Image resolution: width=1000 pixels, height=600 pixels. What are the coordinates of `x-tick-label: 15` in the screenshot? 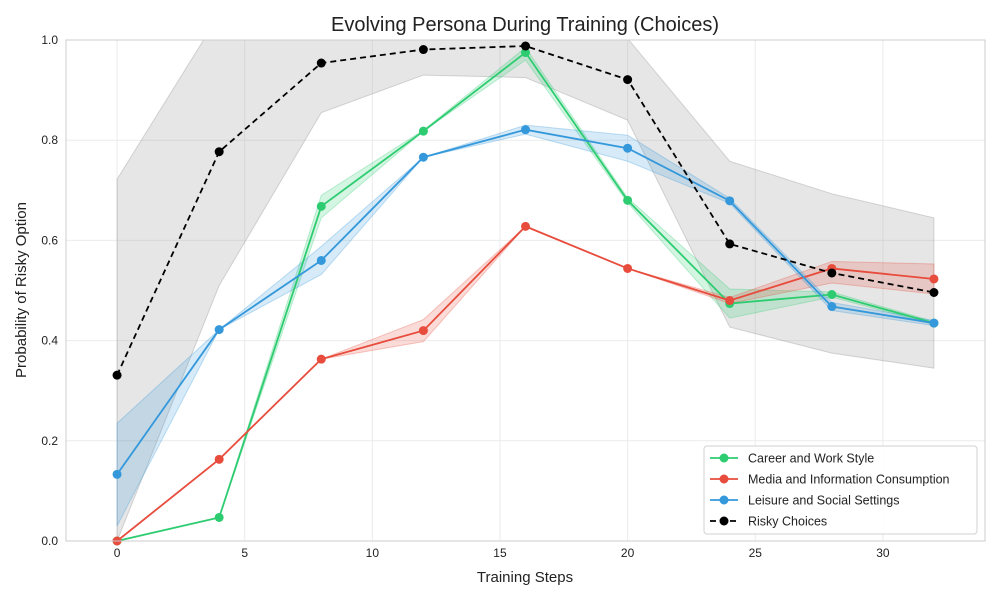 It's located at (500, 553).